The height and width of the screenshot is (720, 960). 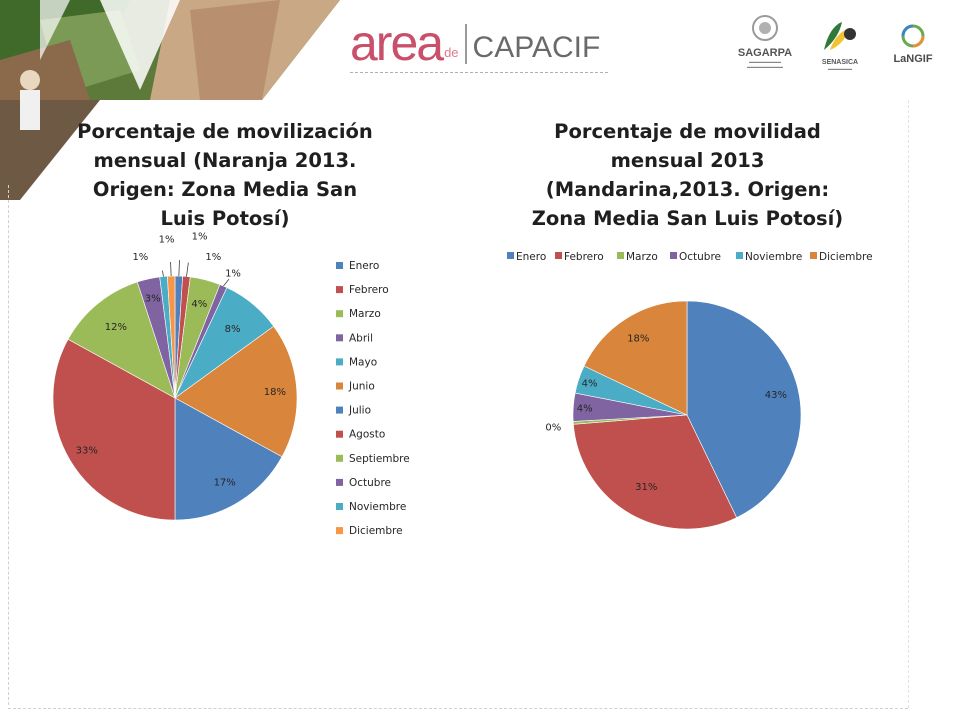 I want to click on data-label-febrero: 1%, so click(x=213, y=257).